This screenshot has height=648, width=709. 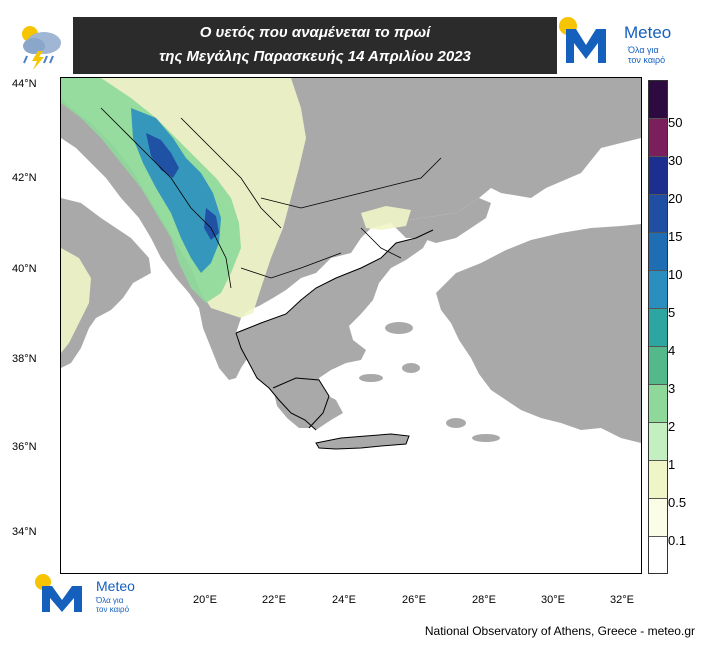 What do you see at coordinates (622, 600) in the screenshot?
I see `lon-label: 32°E` at bounding box center [622, 600].